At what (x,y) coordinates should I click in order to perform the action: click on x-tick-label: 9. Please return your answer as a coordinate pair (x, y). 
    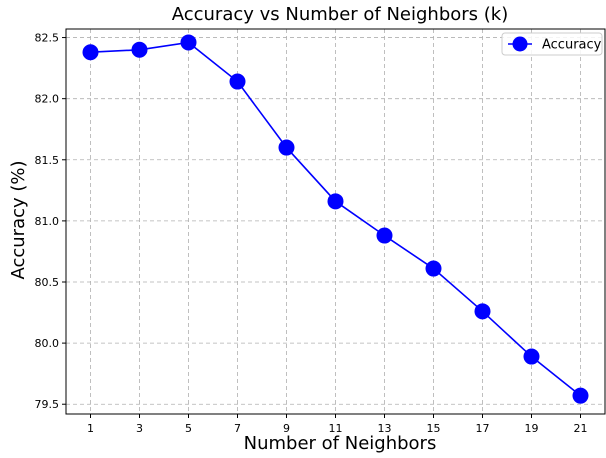
    Looking at the image, I should click on (286, 428).